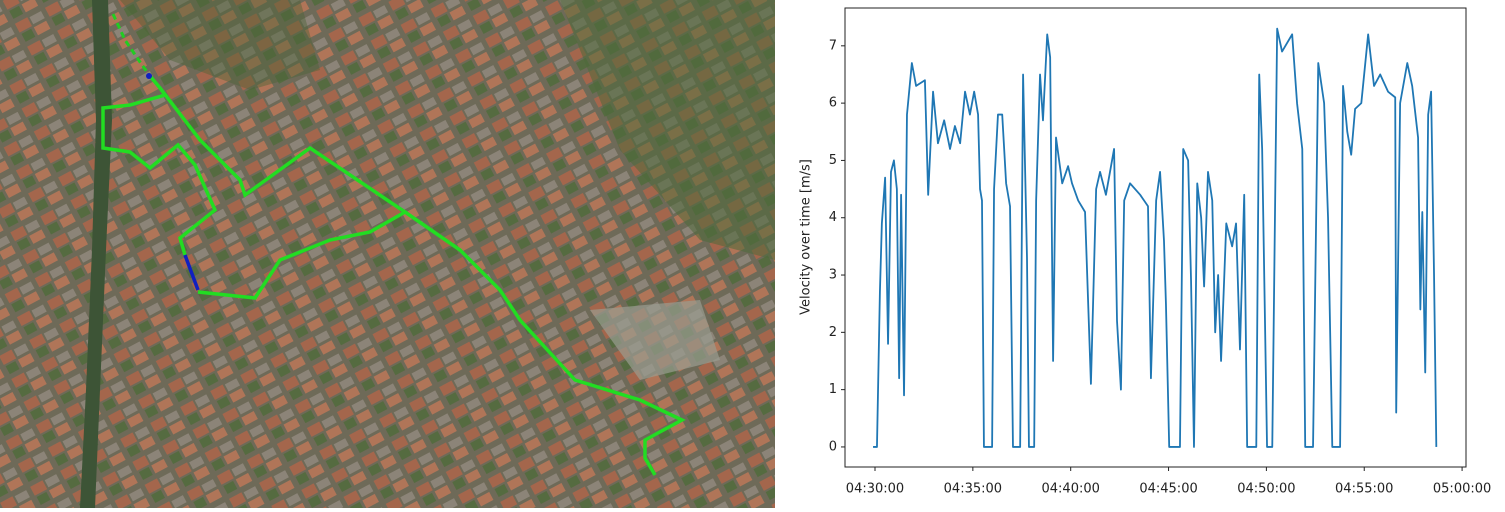 This screenshot has width=1505, height=512. Describe the element at coordinates (833, 217) in the screenshot. I see `y-tick-label: 4` at that location.